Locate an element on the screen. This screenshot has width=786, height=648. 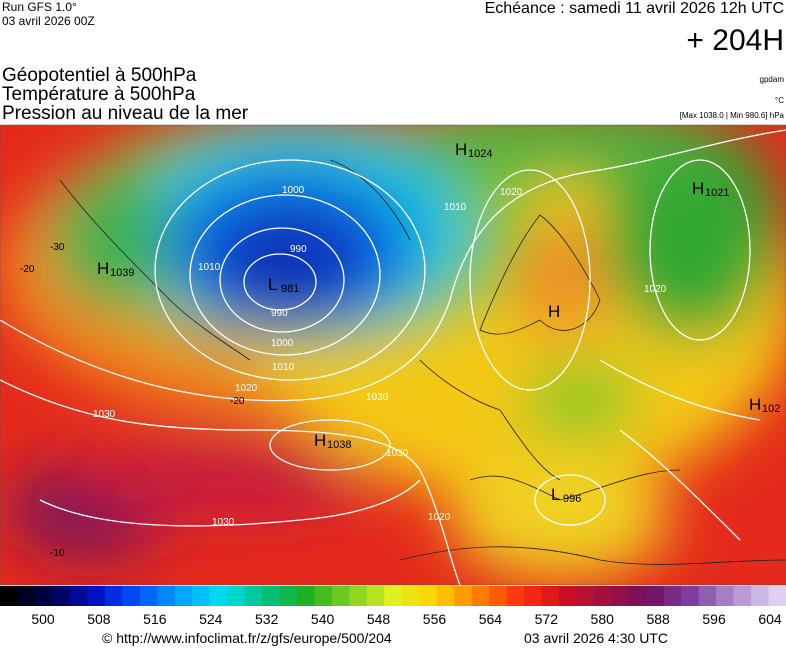
colorbar-label: 572 is located at coordinates (547, 619).